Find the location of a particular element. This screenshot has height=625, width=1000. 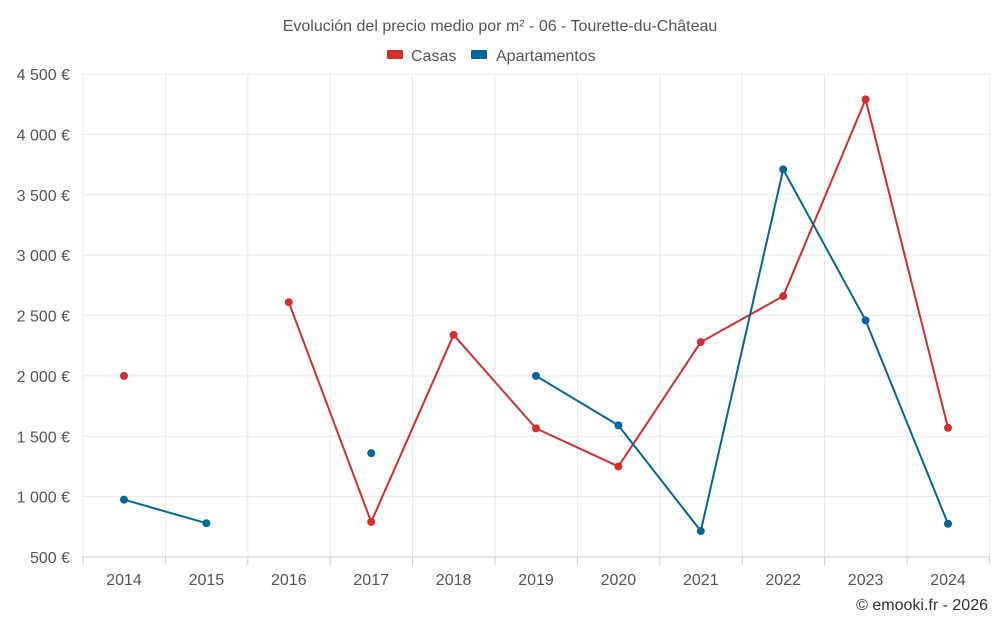

data-point-apartamentos-2014 is located at coordinates (124, 499).